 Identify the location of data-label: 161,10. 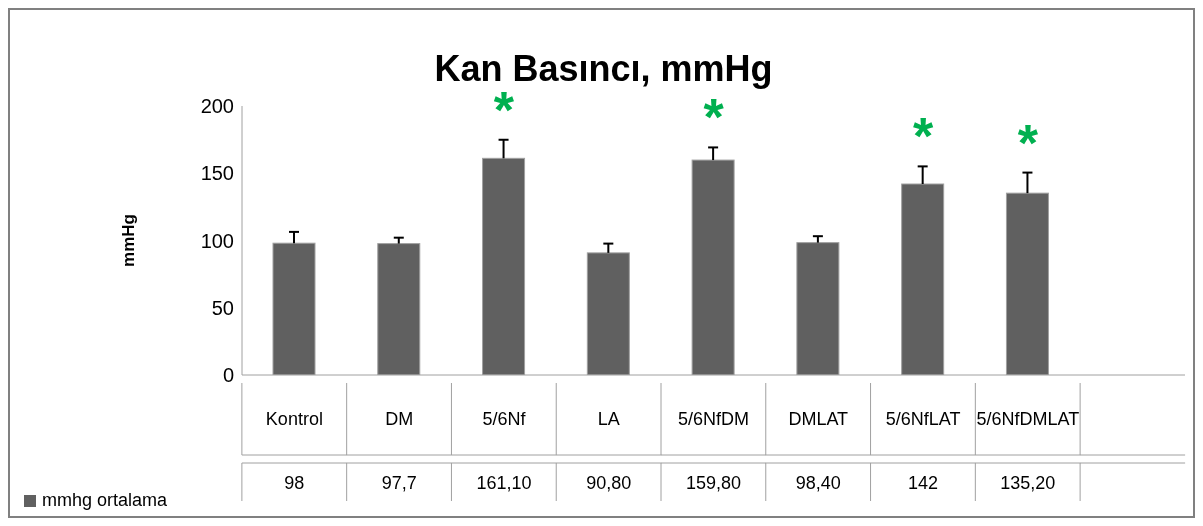
(504, 483).